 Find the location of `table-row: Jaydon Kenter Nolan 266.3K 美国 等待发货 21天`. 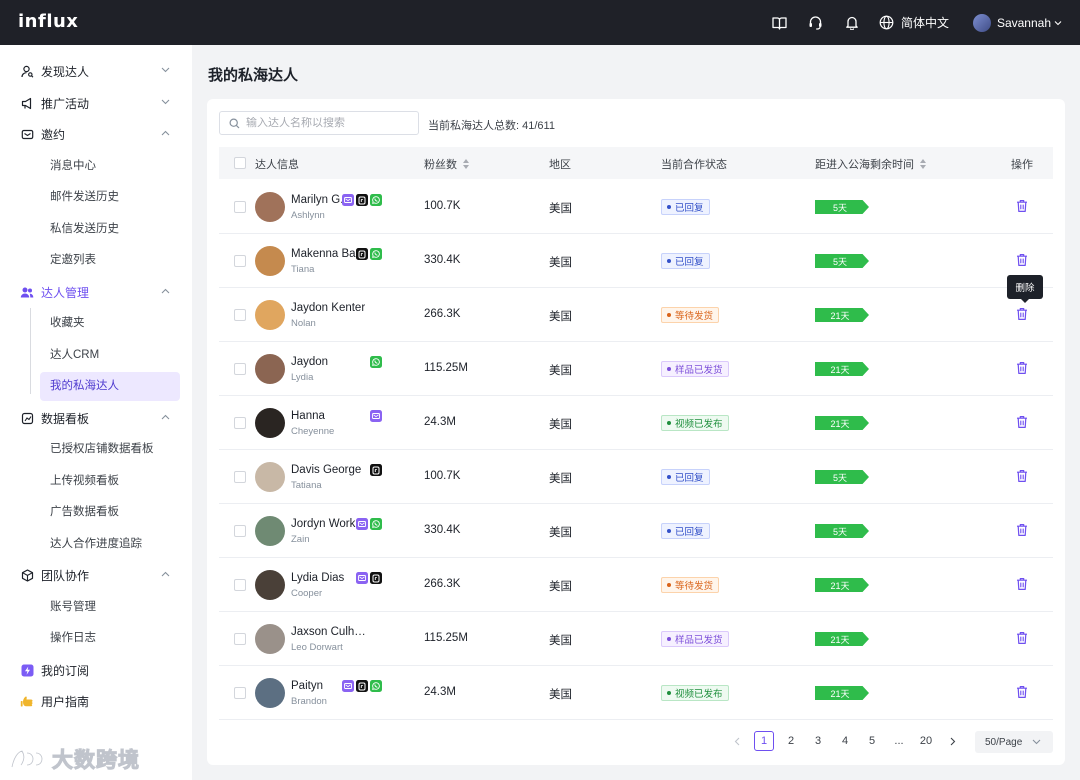

table-row: Jaydon Kenter Nolan 266.3K 美国 等待发货 21天 is located at coordinates (636, 315).